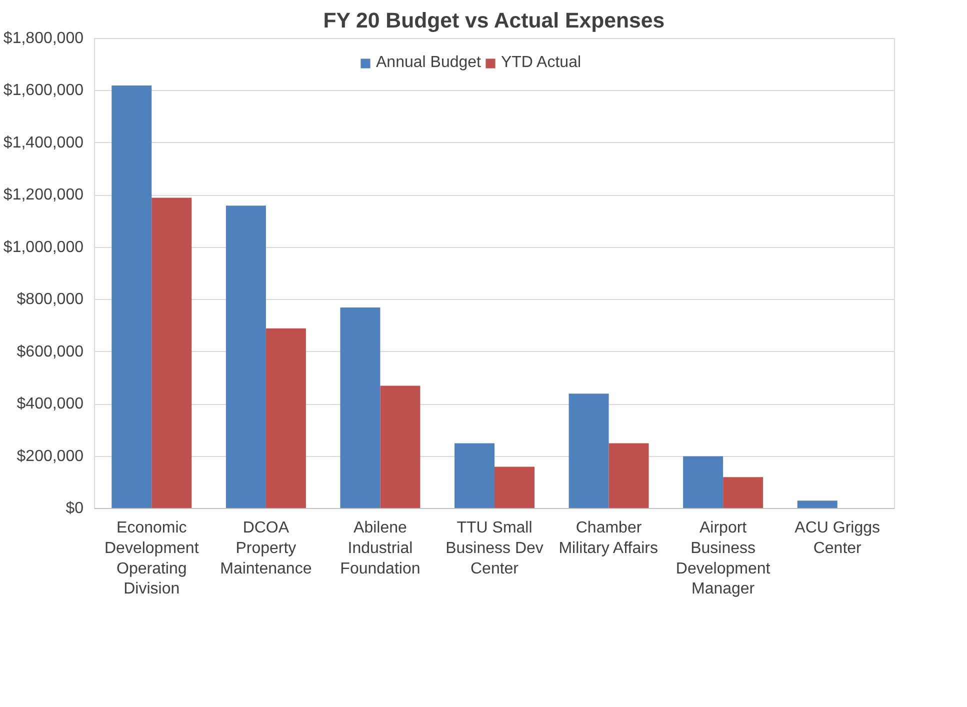 The height and width of the screenshot is (707, 967). I want to click on legend-label: YTD Actual, so click(541, 63).